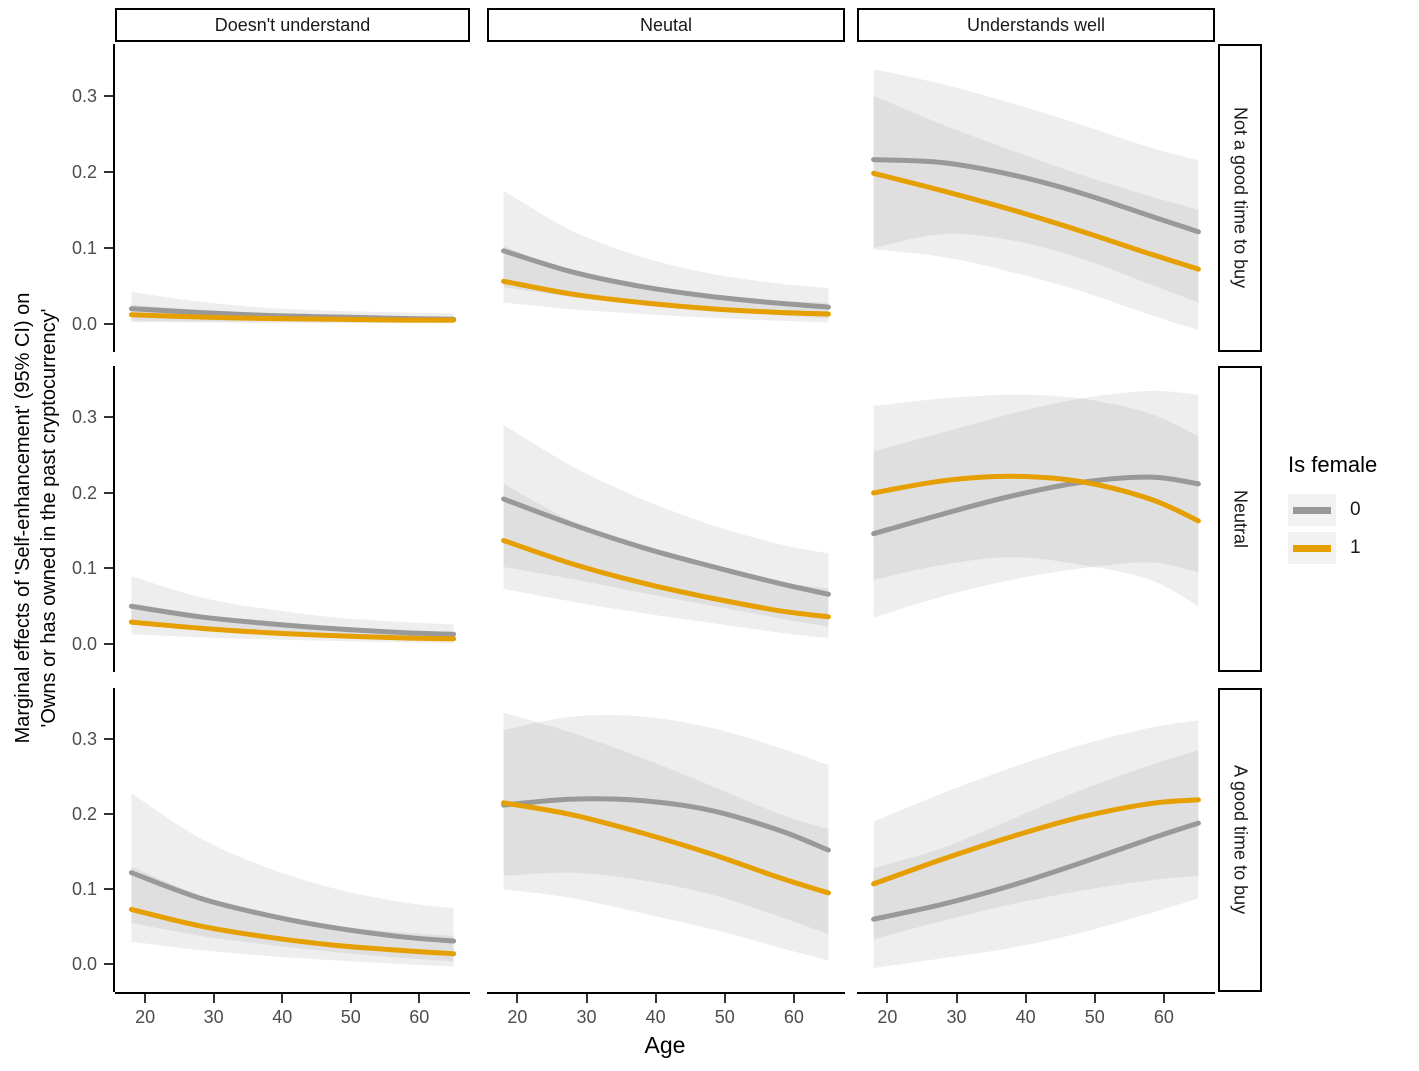 This screenshot has width=1419, height=1071. I want to click on facet-panel-r3c3, so click(1036, 840).